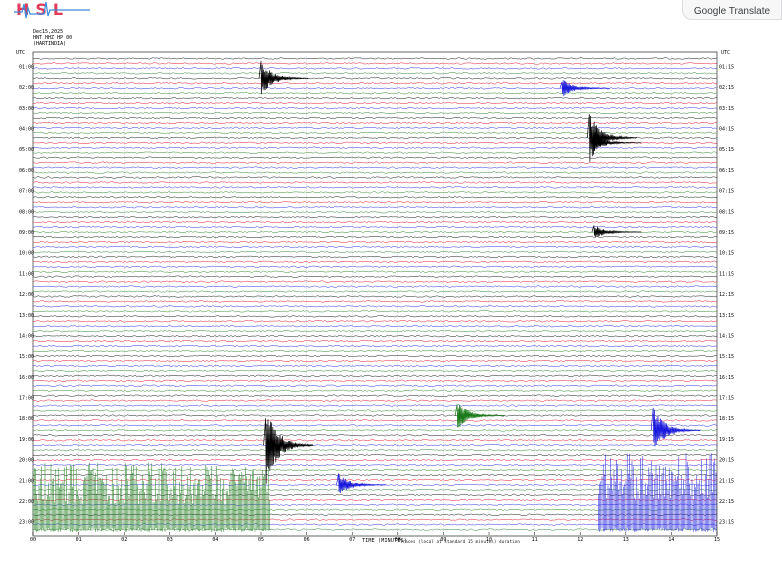  What do you see at coordinates (26, 523) in the screenshot?
I see `left-hour-label: 23:00` at bounding box center [26, 523].